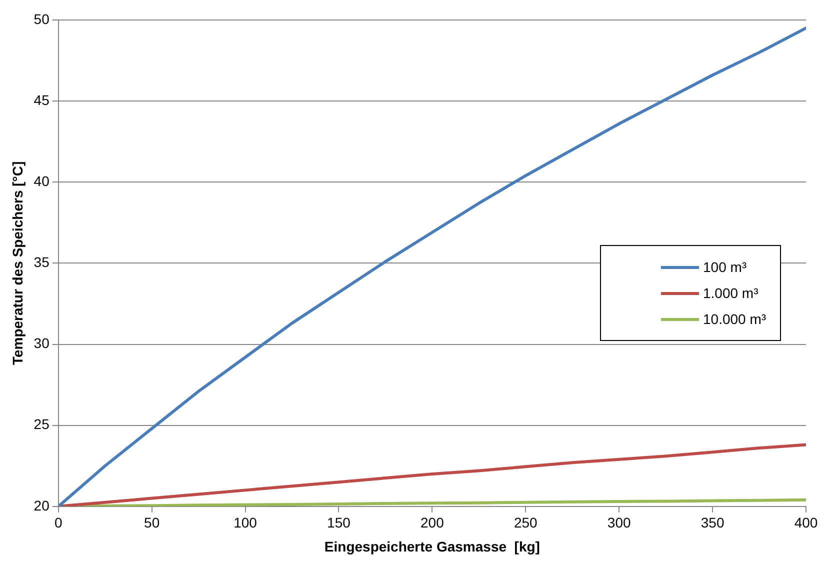 The height and width of the screenshot is (570, 826). Describe the element at coordinates (42, 505) in the screenshot. I see `y-tick-label: 20` at that location.